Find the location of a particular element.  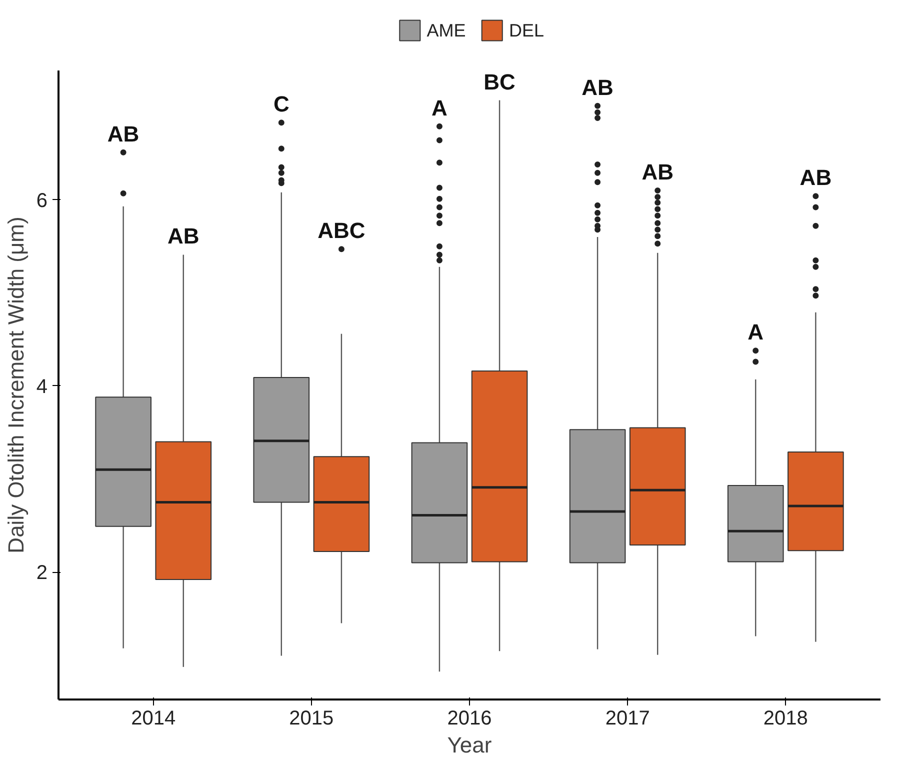

annotation: BC is located at coordinates (500, 81).